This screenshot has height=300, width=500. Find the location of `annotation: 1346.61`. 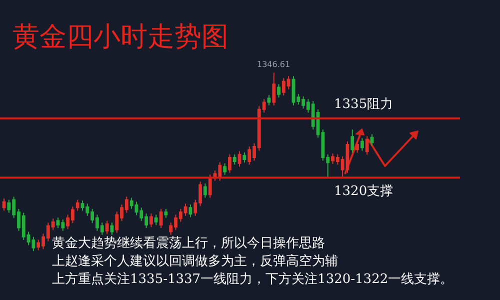

annotation: 1346.61 is located at coordinates (273, 64).